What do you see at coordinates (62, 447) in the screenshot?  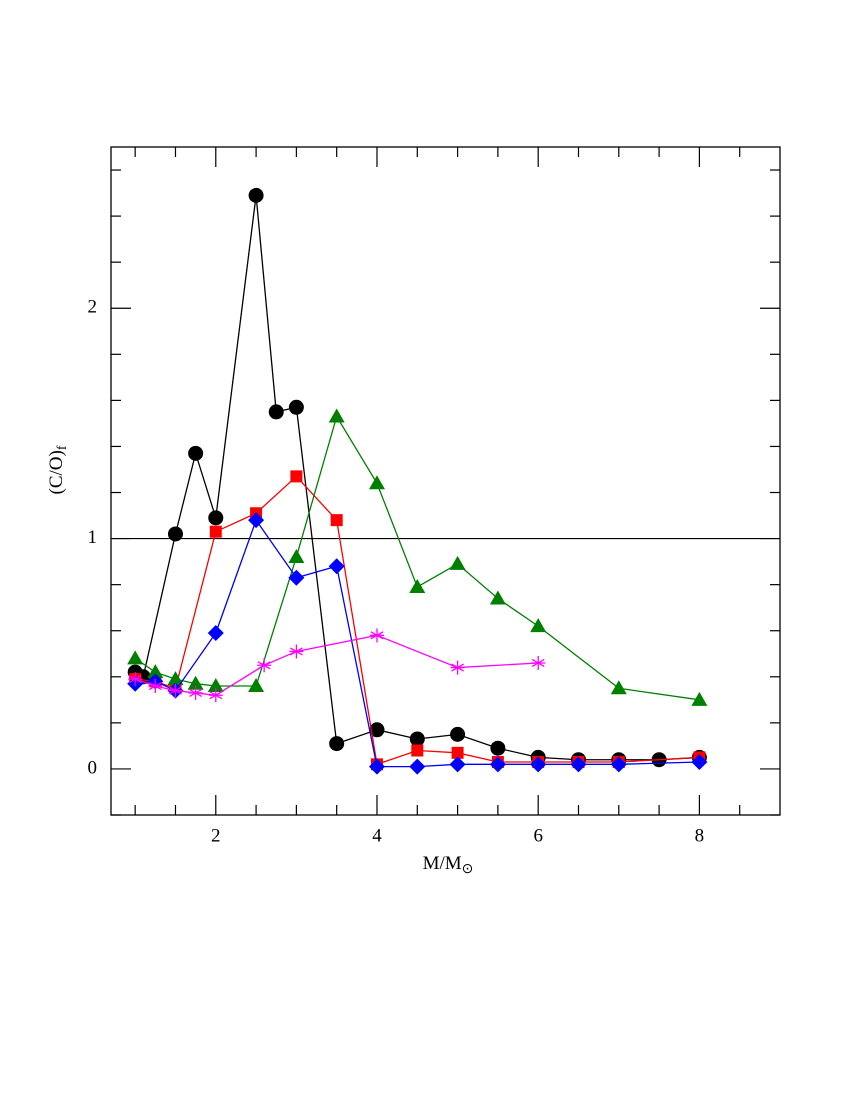 I see `y-label-sub: f` at bounding box center [62, 447].